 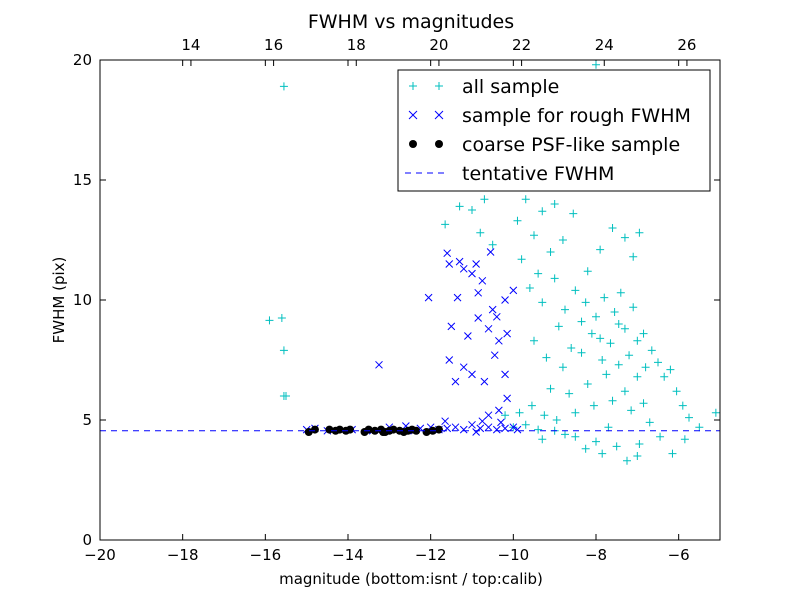 What do you see at coordinates (356, 45) in the screenshot?
I see `top-tick-label: 18` at bounding box center [356, 45].